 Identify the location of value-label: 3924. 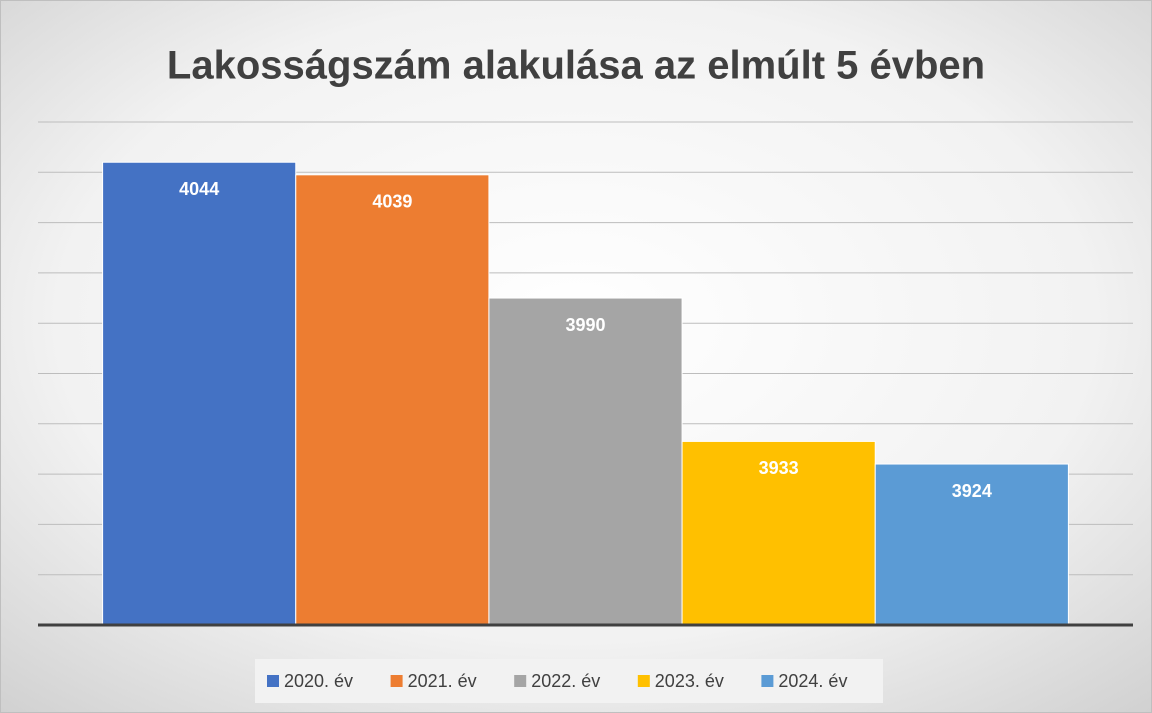
(972, 491).